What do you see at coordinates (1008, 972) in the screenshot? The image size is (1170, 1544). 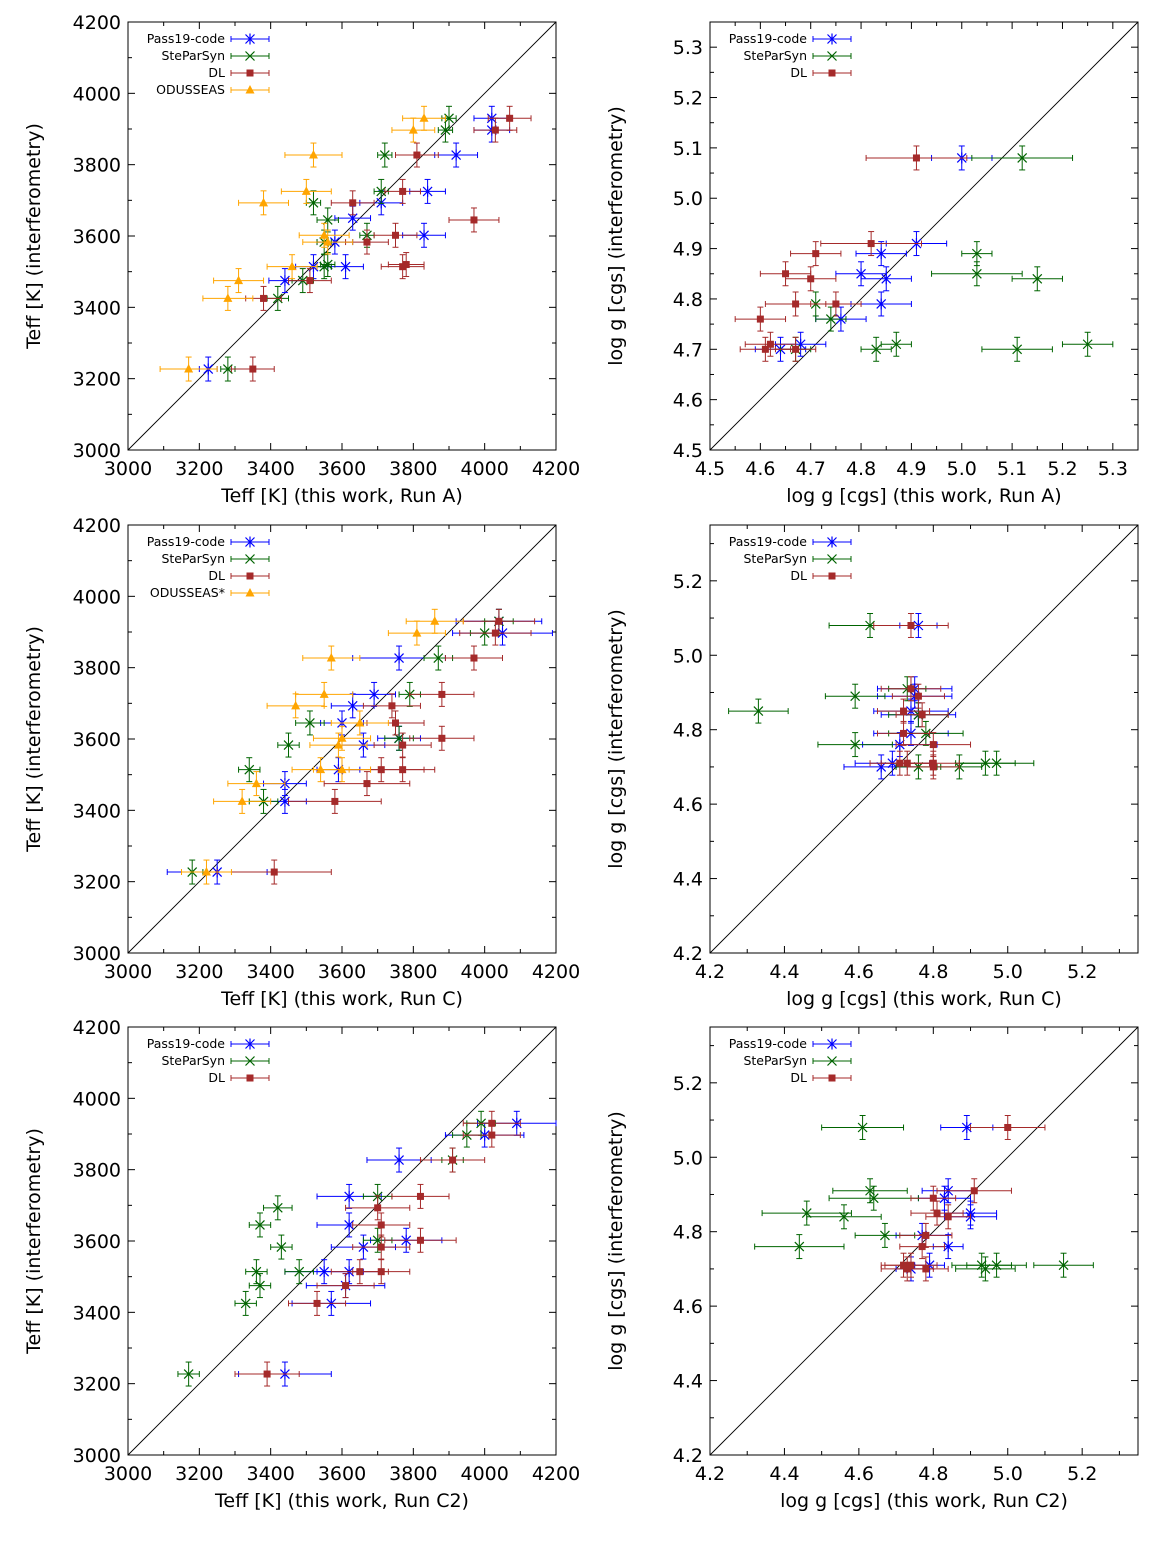 I see `x-tick-label: 5.0` at bounding box center [1008, 972].